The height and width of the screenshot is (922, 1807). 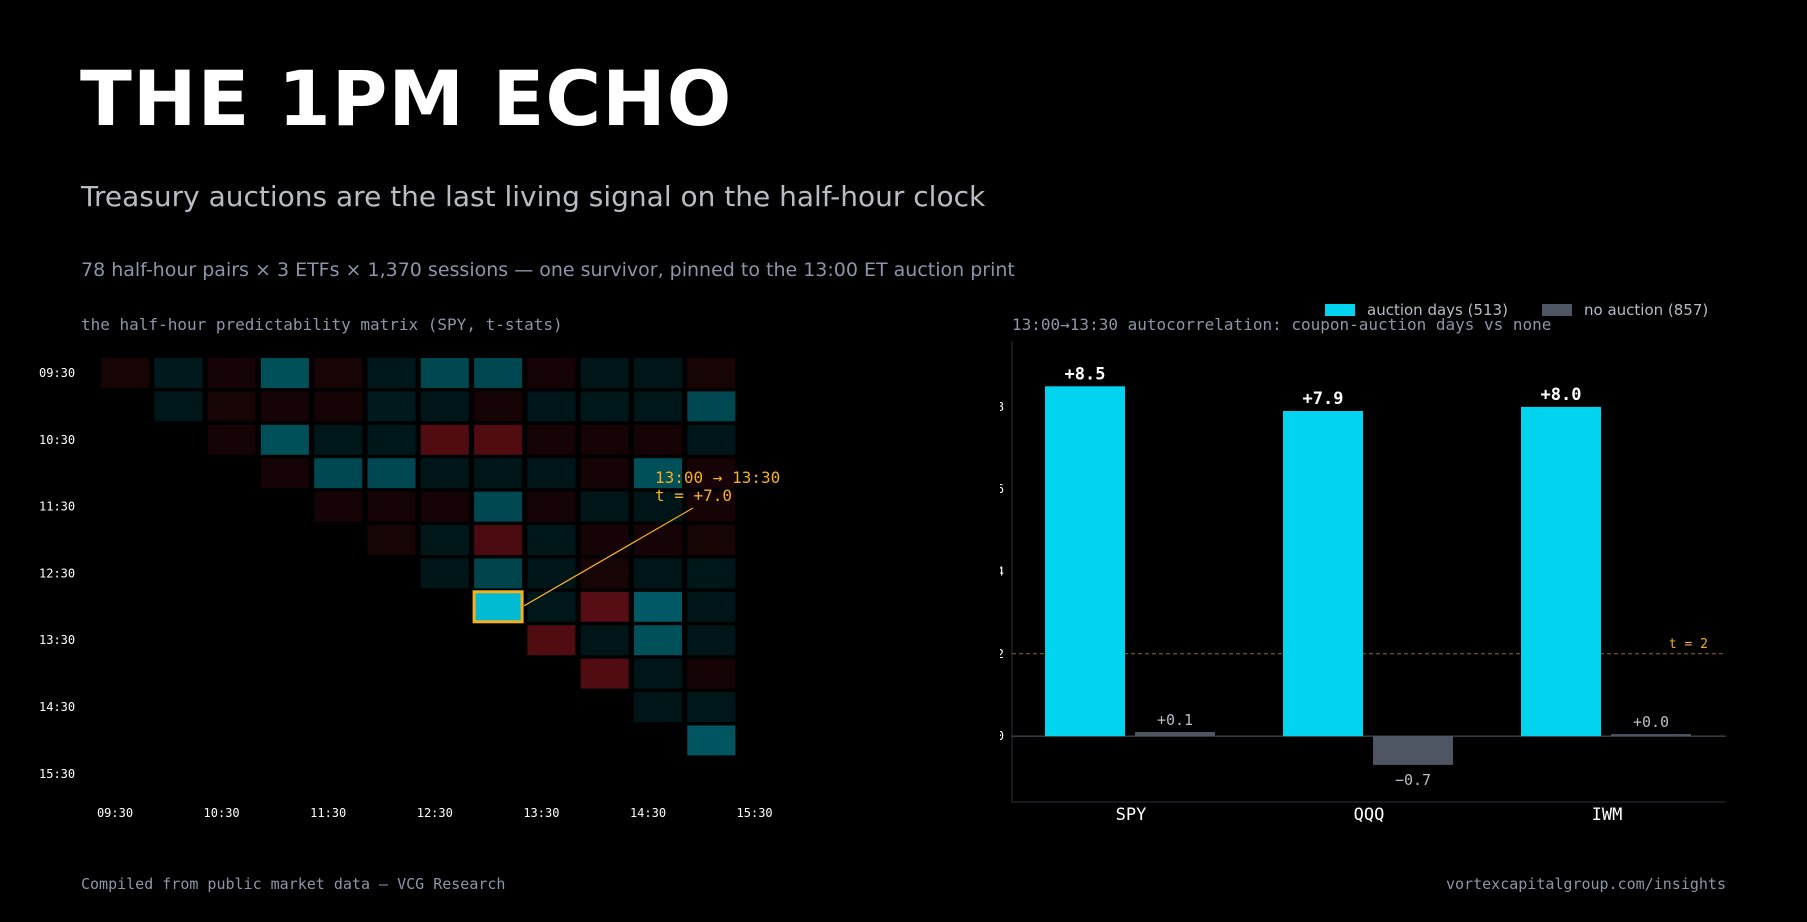 I want to click on legend-label-no-auction: no auction (857), so click(x=1646, y=310).